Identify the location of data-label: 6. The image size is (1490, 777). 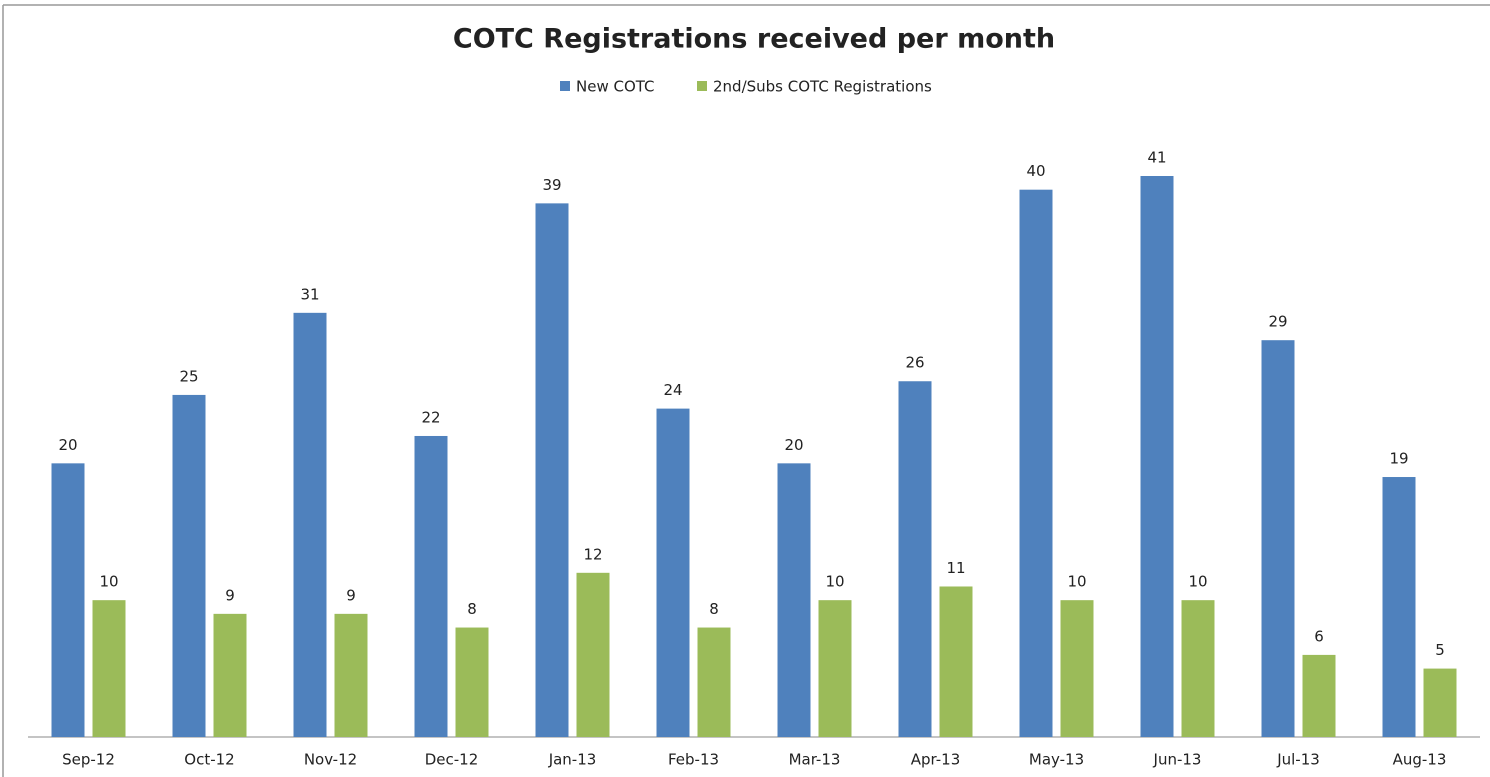
(1319, 636).